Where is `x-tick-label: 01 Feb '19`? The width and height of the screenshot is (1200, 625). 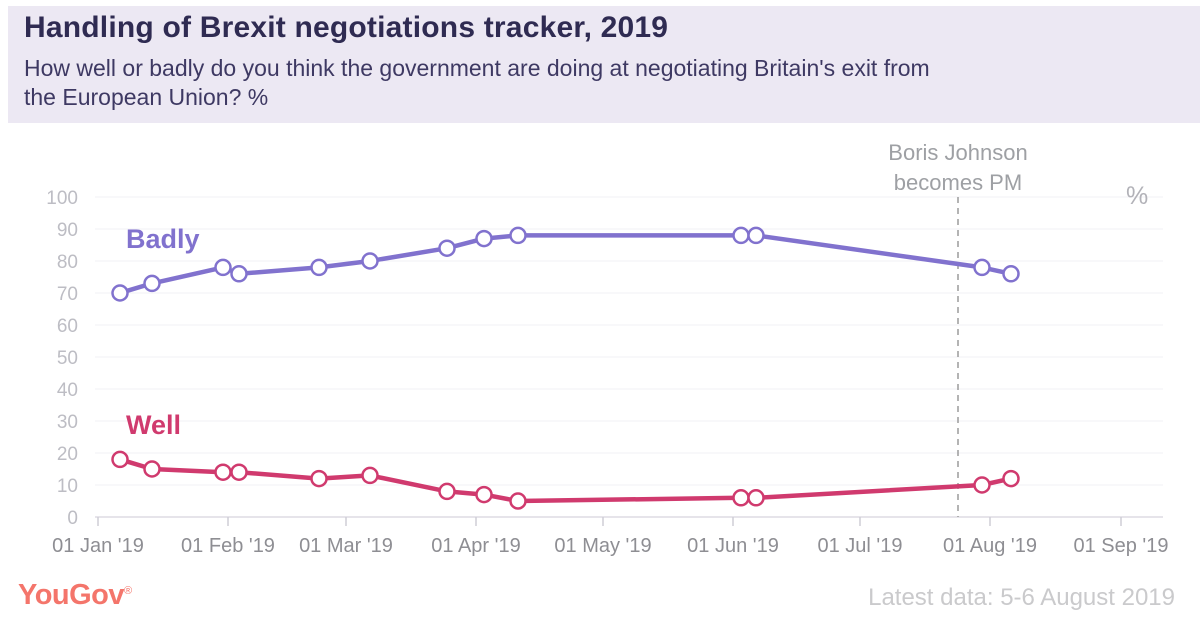 x-tick-label: 01 Feb '19 is located at coordinates (228, 546).